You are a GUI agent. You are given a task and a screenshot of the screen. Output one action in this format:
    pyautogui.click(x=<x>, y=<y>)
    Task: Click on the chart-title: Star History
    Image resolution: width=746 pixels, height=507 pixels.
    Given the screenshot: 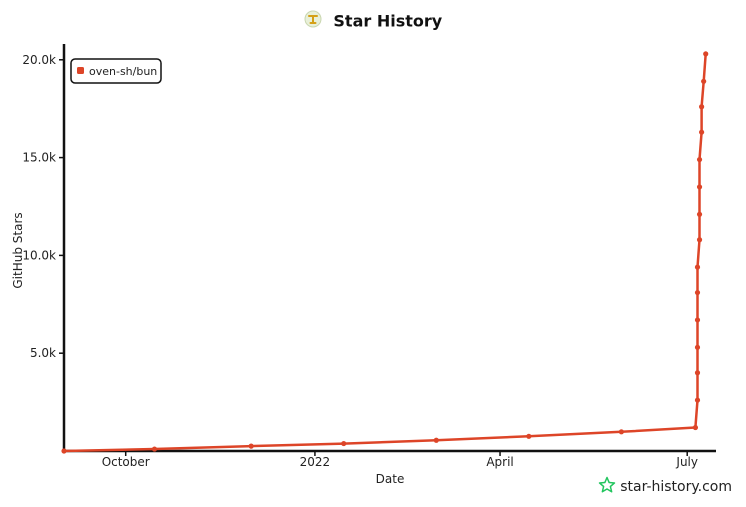 What is the action you would take?
    pyautogui.click(x=388, y=21)
    